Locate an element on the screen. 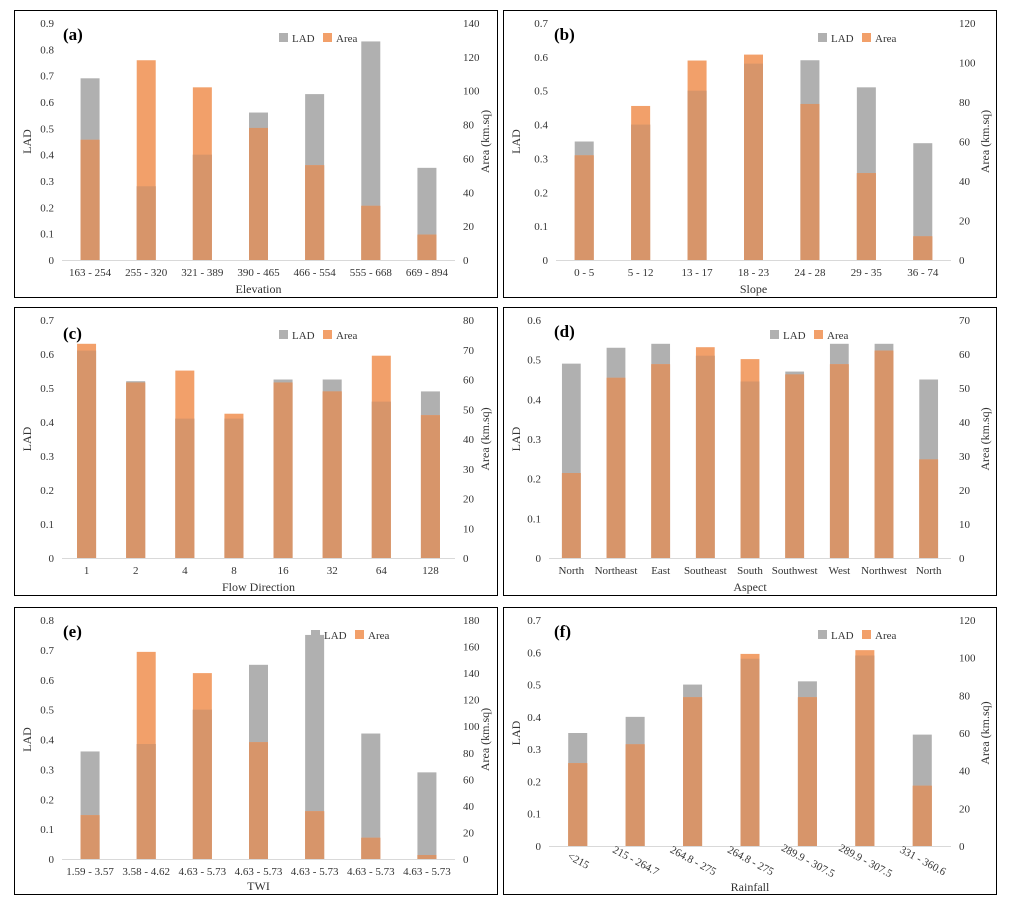 The image size is (1010, 910). panel-label: (d) is located at coordinates (564, 331).